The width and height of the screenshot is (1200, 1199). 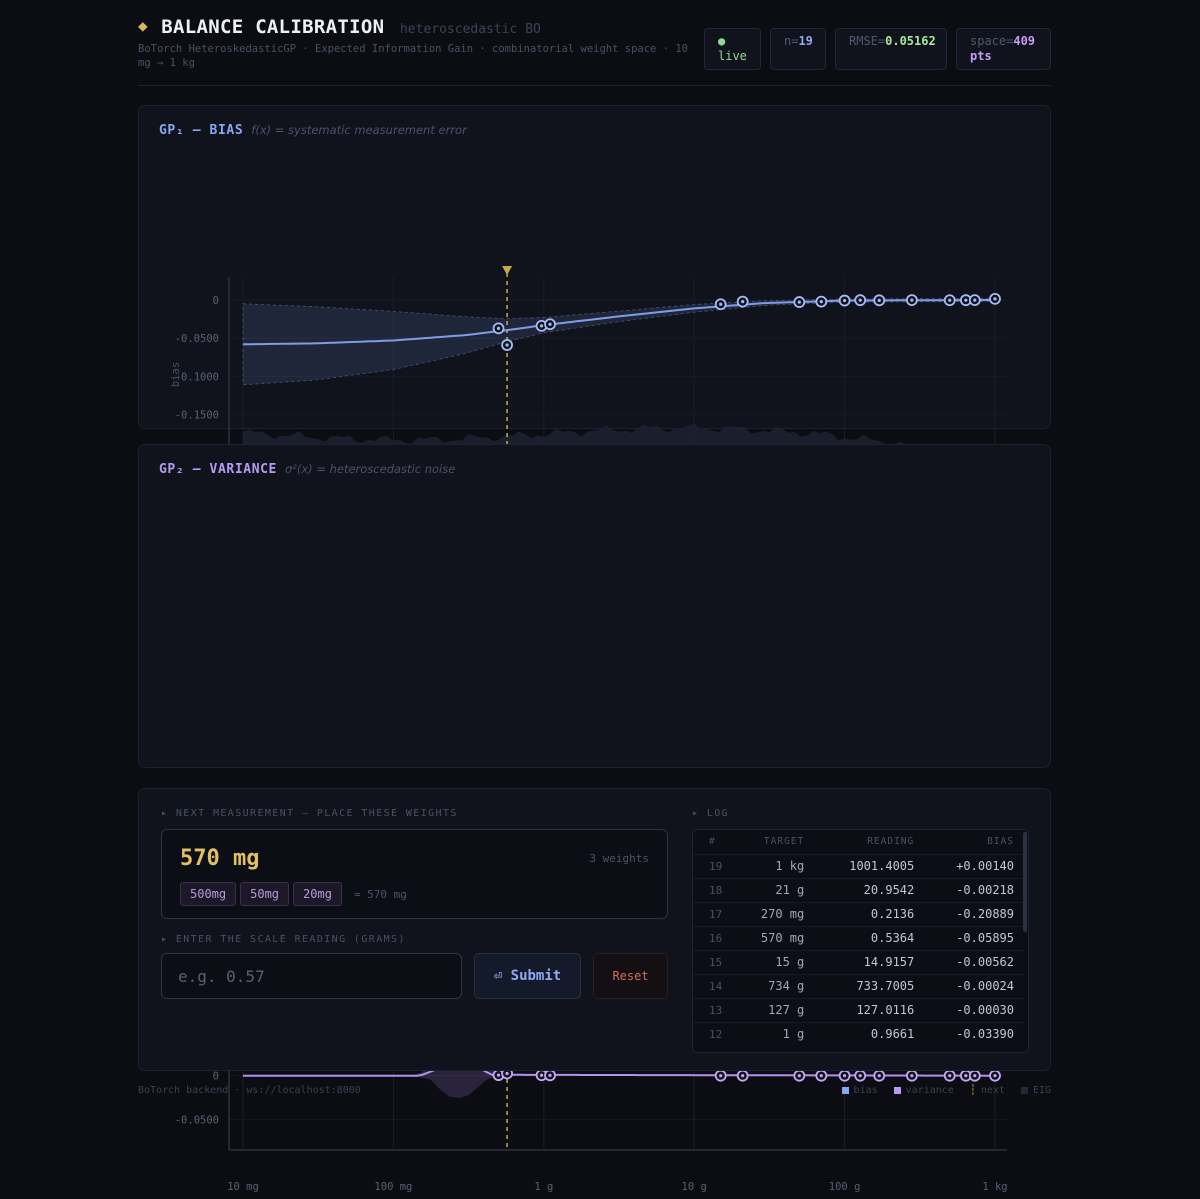 What do you see at coordinates (311, 976) in the screenshot?
I see `scale-reading-input` at bounding box center [311, 976].